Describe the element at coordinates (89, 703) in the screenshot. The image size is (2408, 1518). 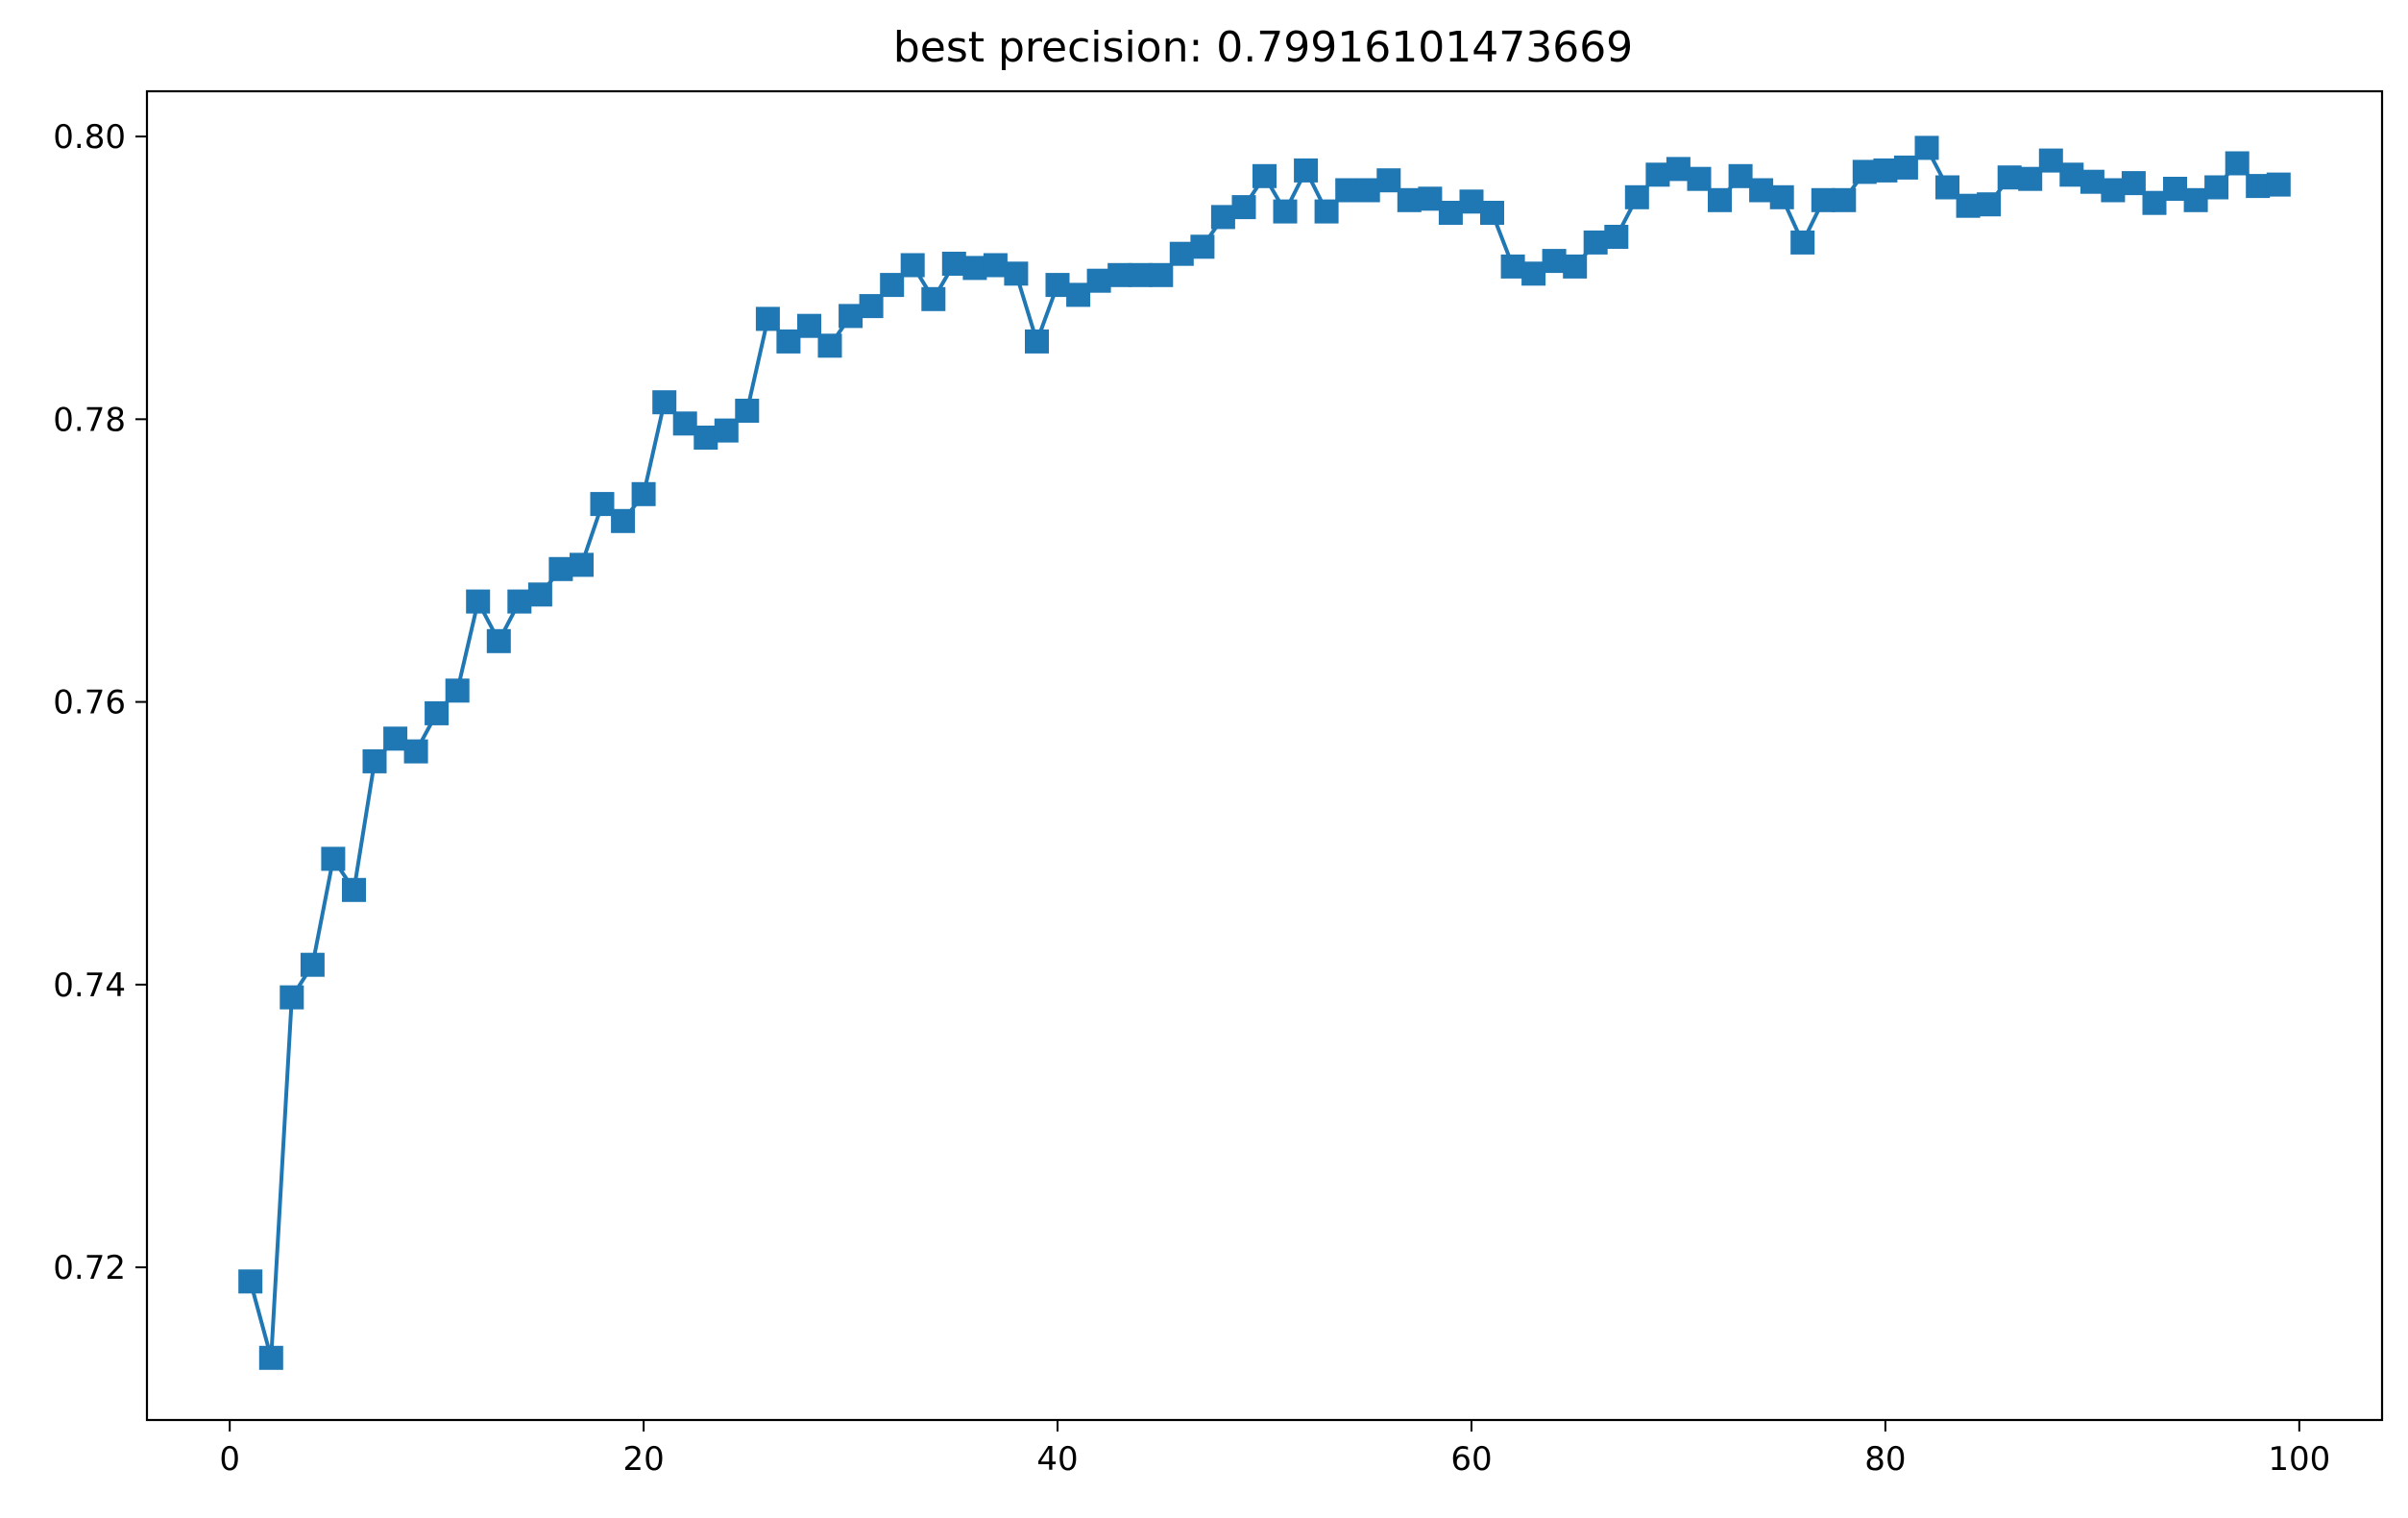
I see `y-tick-label: 0.76` at that location.